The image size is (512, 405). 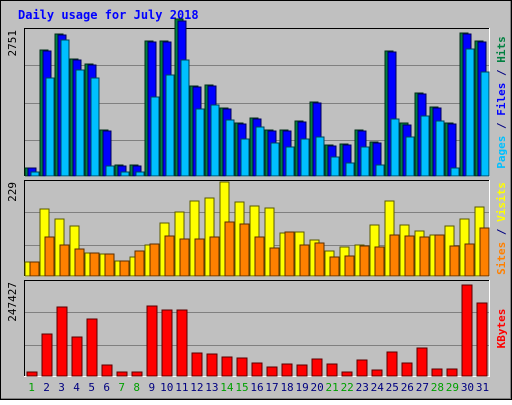 I want to click on day-label-9: 9, so click(x=151, y=387).